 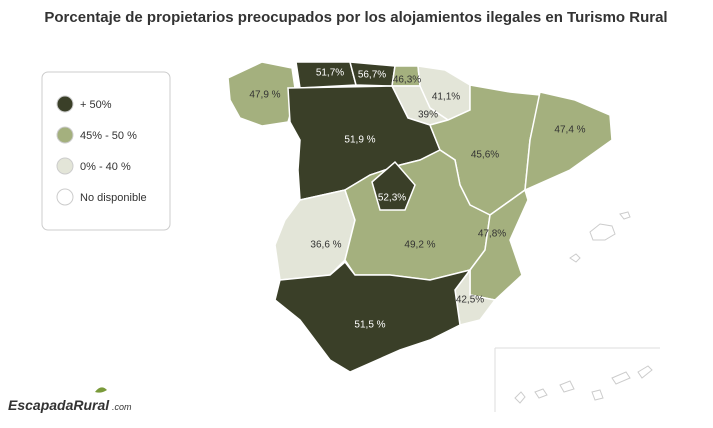 What do you see at coordinates (96, 105) in the screenshot?
I see `legend-label: + 50%` at bounding box center [96, 105].